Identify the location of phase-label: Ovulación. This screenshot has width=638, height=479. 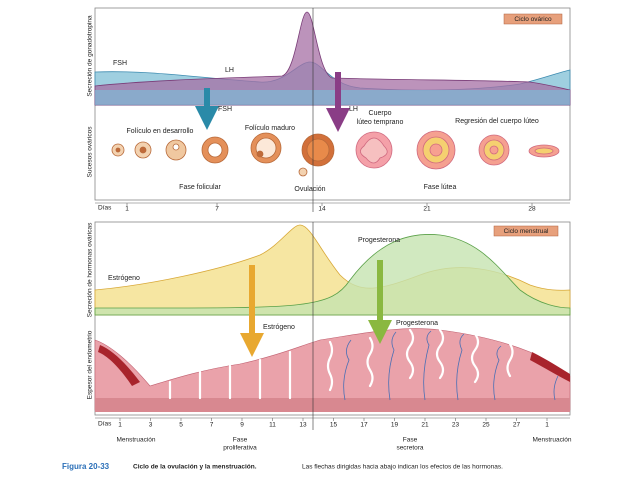
(309, 189).